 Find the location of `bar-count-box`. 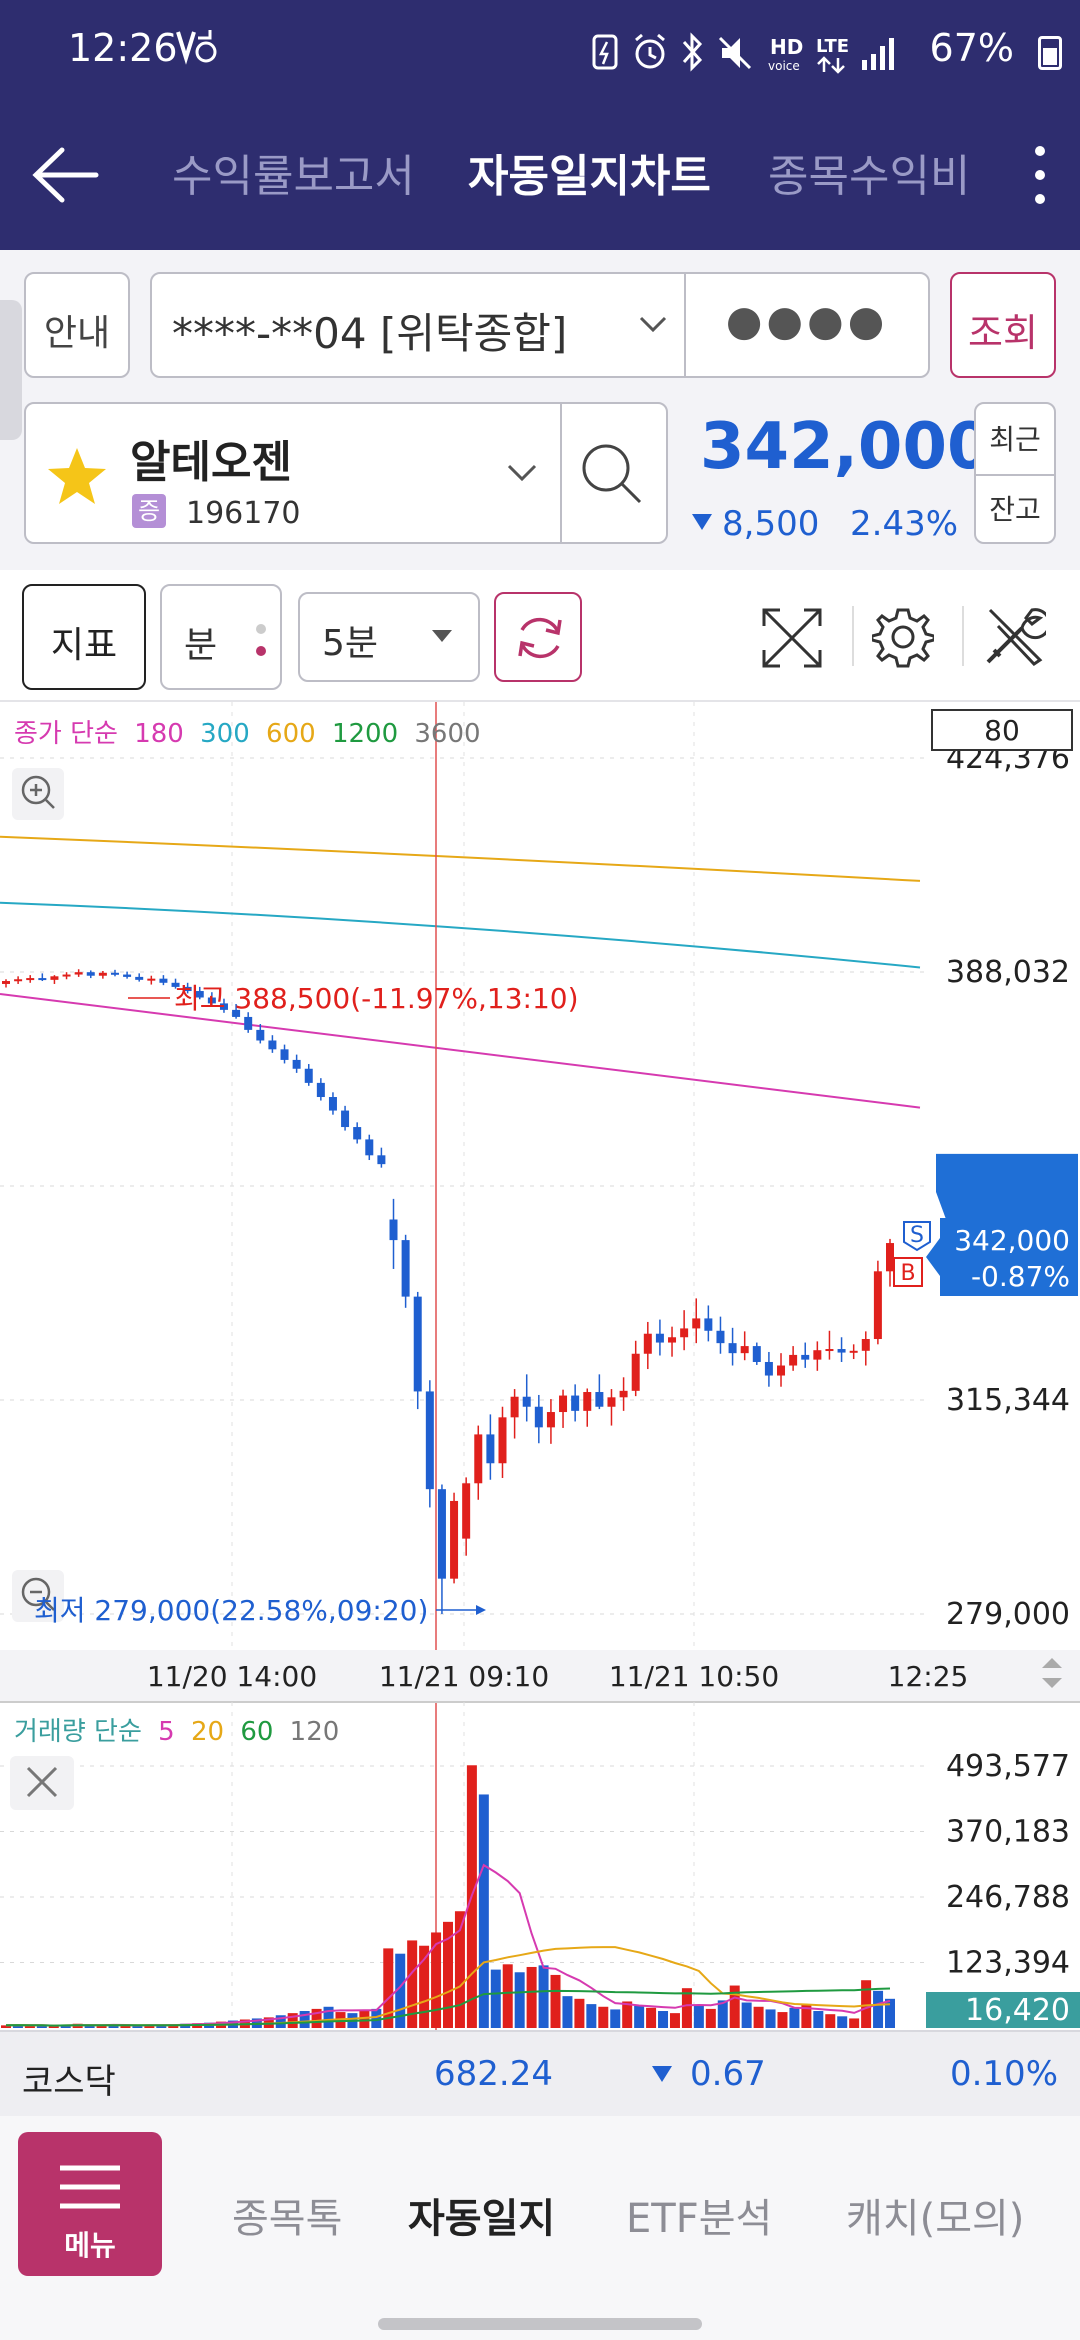

bar-count-box is located at coordinates (1002, 730).